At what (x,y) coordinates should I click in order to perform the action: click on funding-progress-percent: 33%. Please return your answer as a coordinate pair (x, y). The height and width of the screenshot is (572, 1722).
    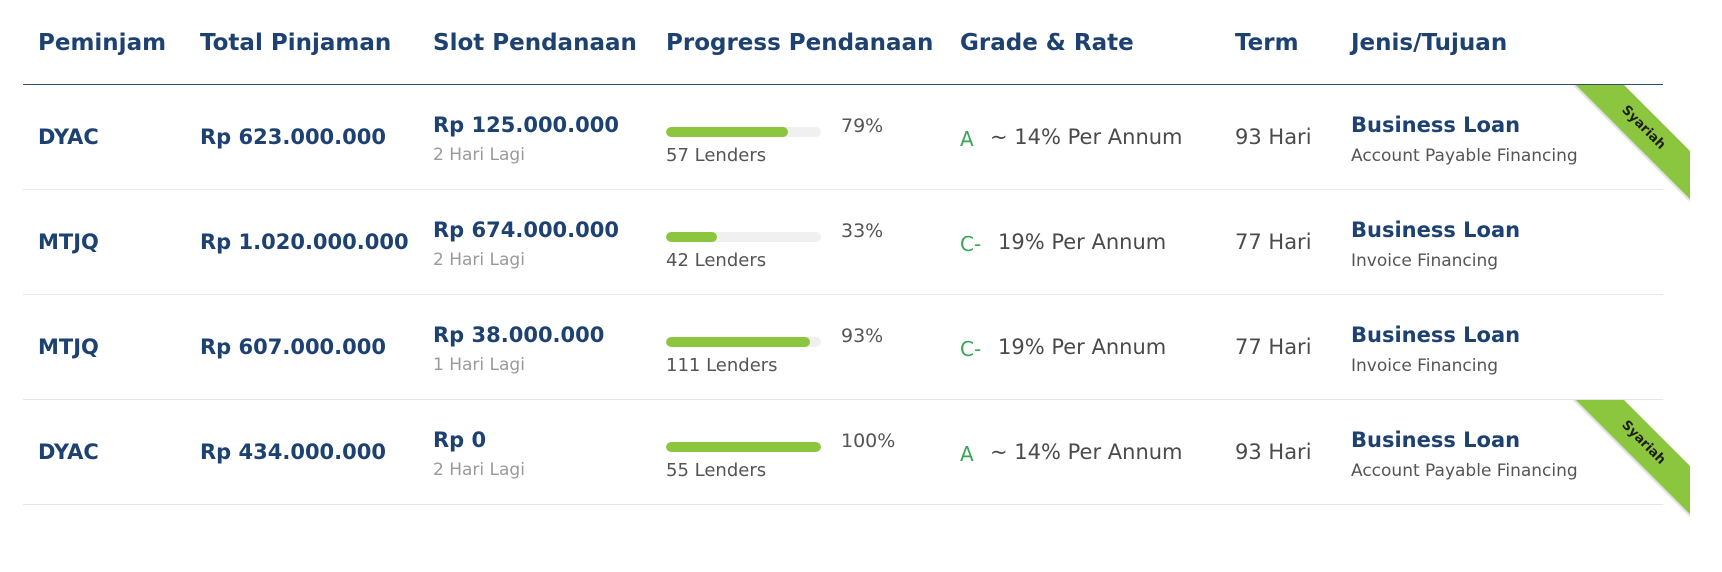
    Looking at the image, I should click on (862, 231).